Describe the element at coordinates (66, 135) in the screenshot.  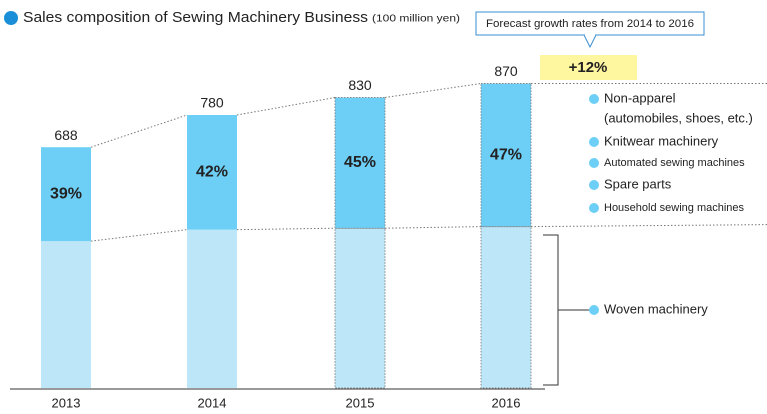
I see `total-label: 688` at that location.